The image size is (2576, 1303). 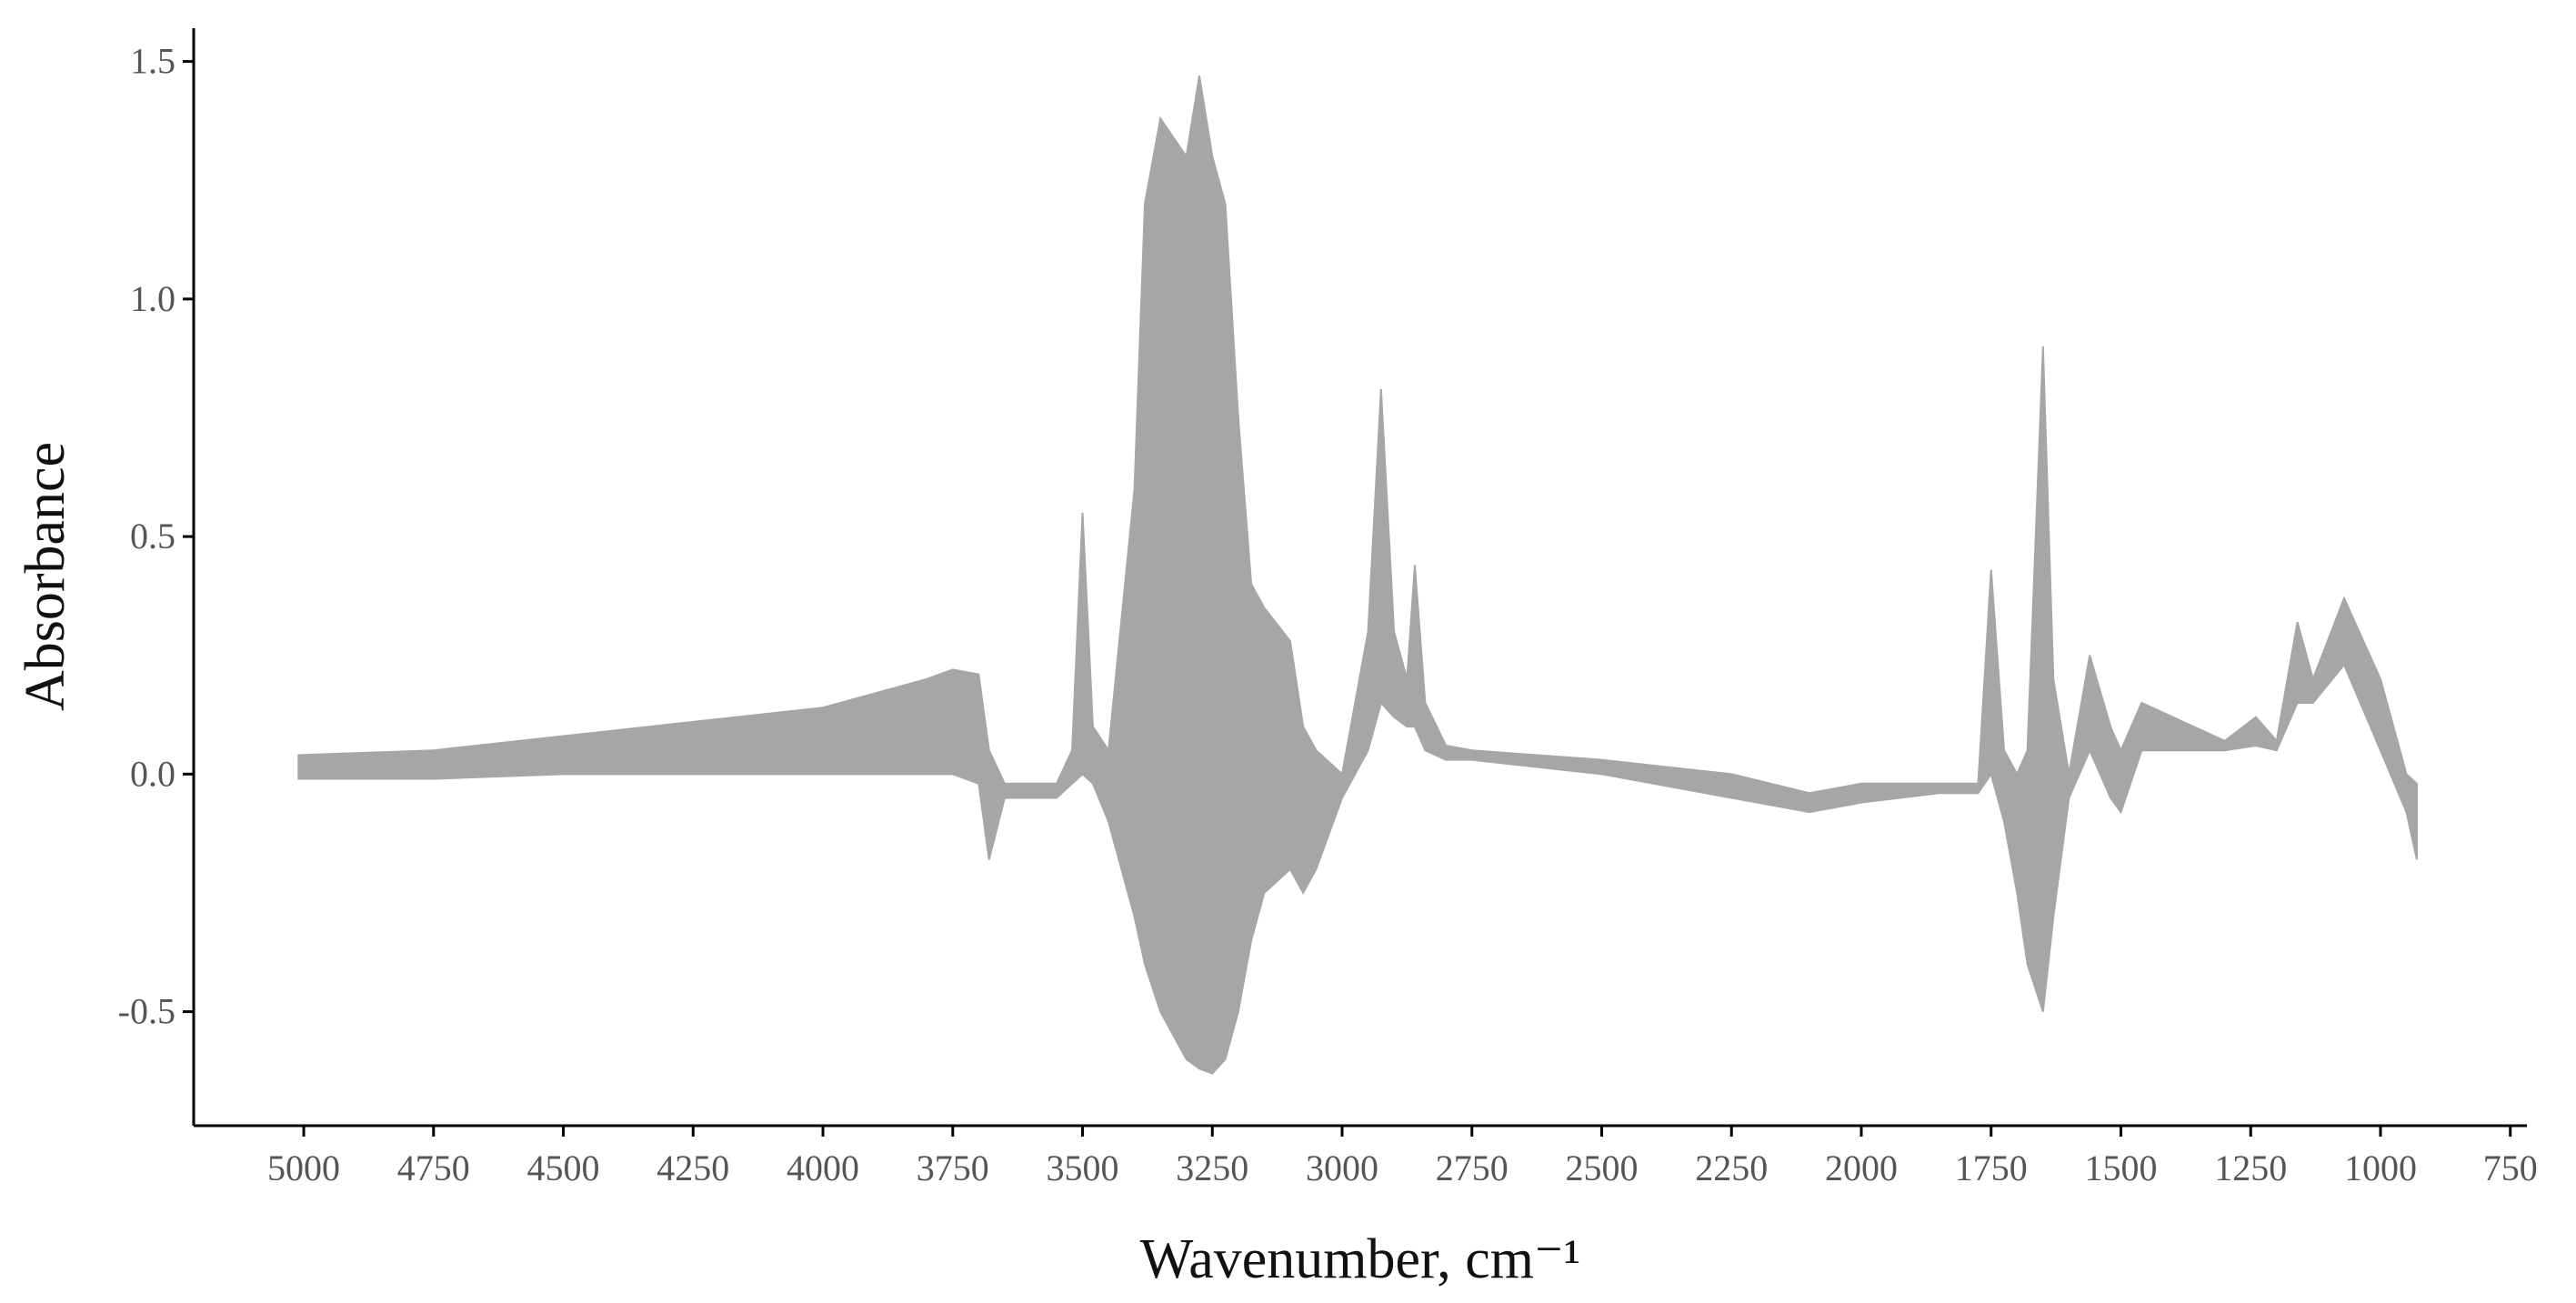 I want to click on x-axis-label: Wavenumber, cm⁻¹, so click(x=1360, y=1259).